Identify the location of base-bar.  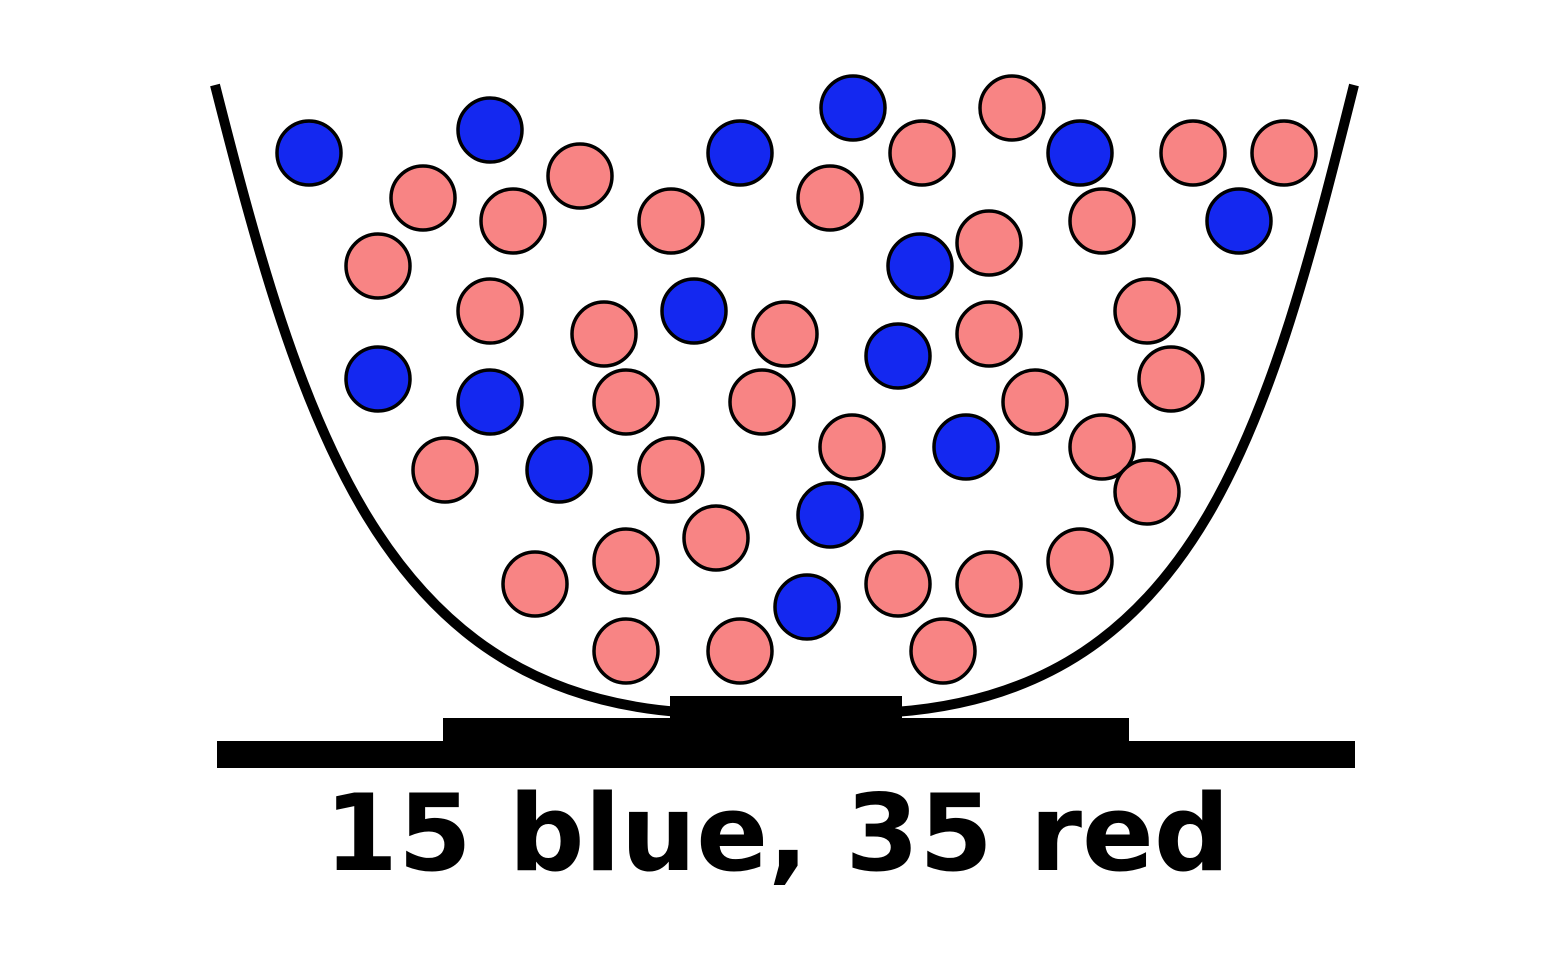
(786, 754).